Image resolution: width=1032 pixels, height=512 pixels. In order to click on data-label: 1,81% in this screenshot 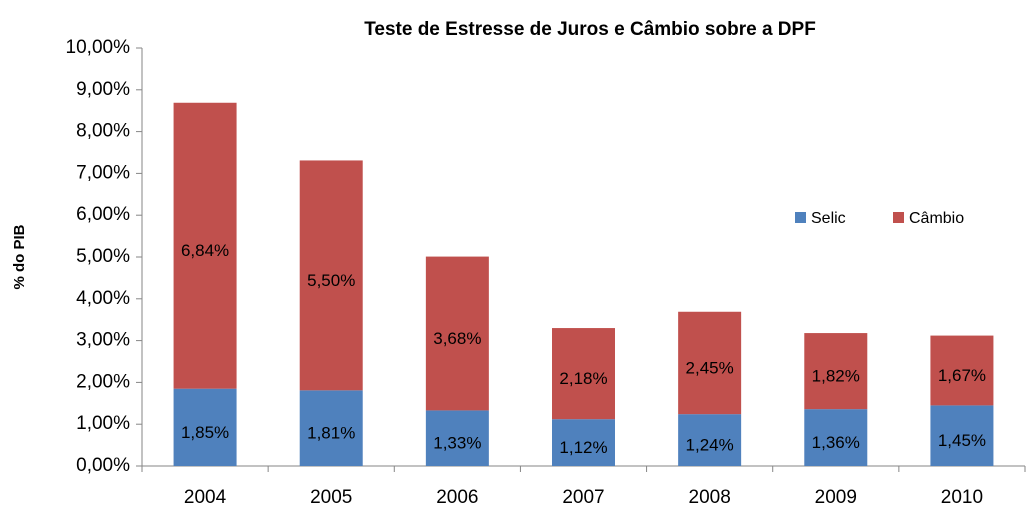, I will do `click(331, 433)`.